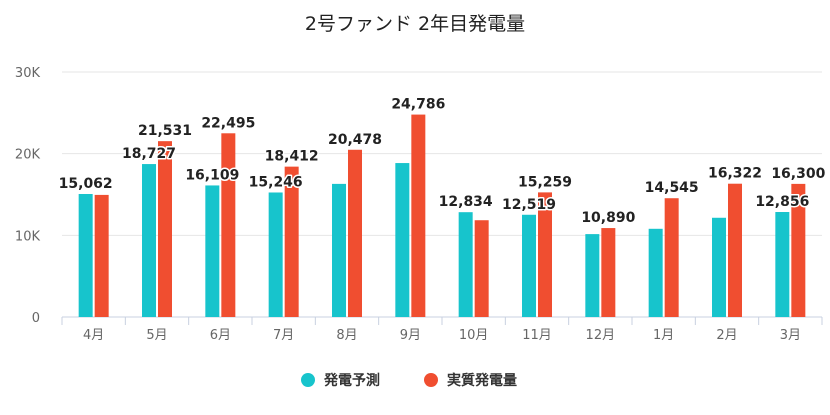  I want to click on x-tick-label: 11月, so click(537, 335).